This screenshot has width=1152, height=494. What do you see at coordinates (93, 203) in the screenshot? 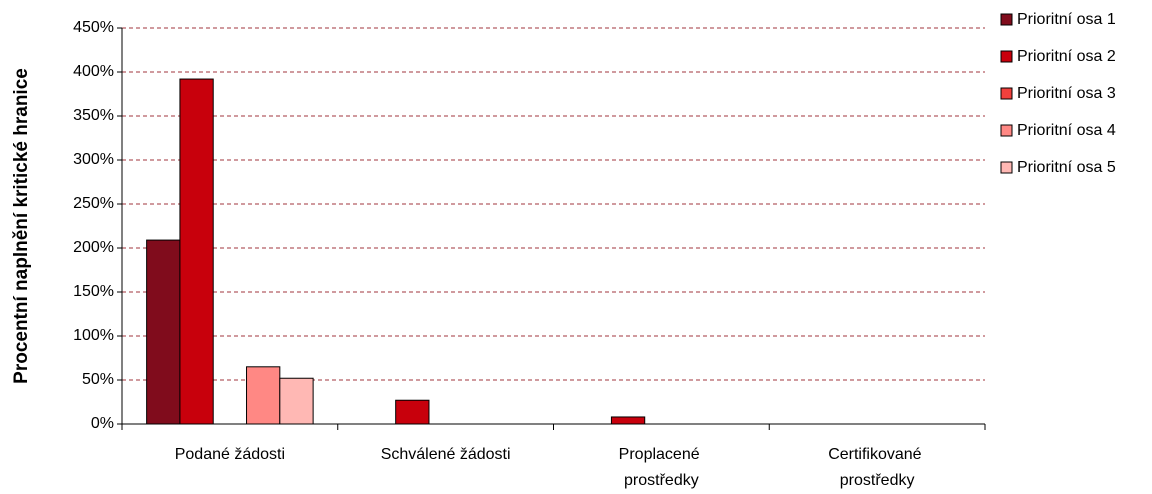
I see `y-tick-label: 250%` at bounding box center [93, 203].